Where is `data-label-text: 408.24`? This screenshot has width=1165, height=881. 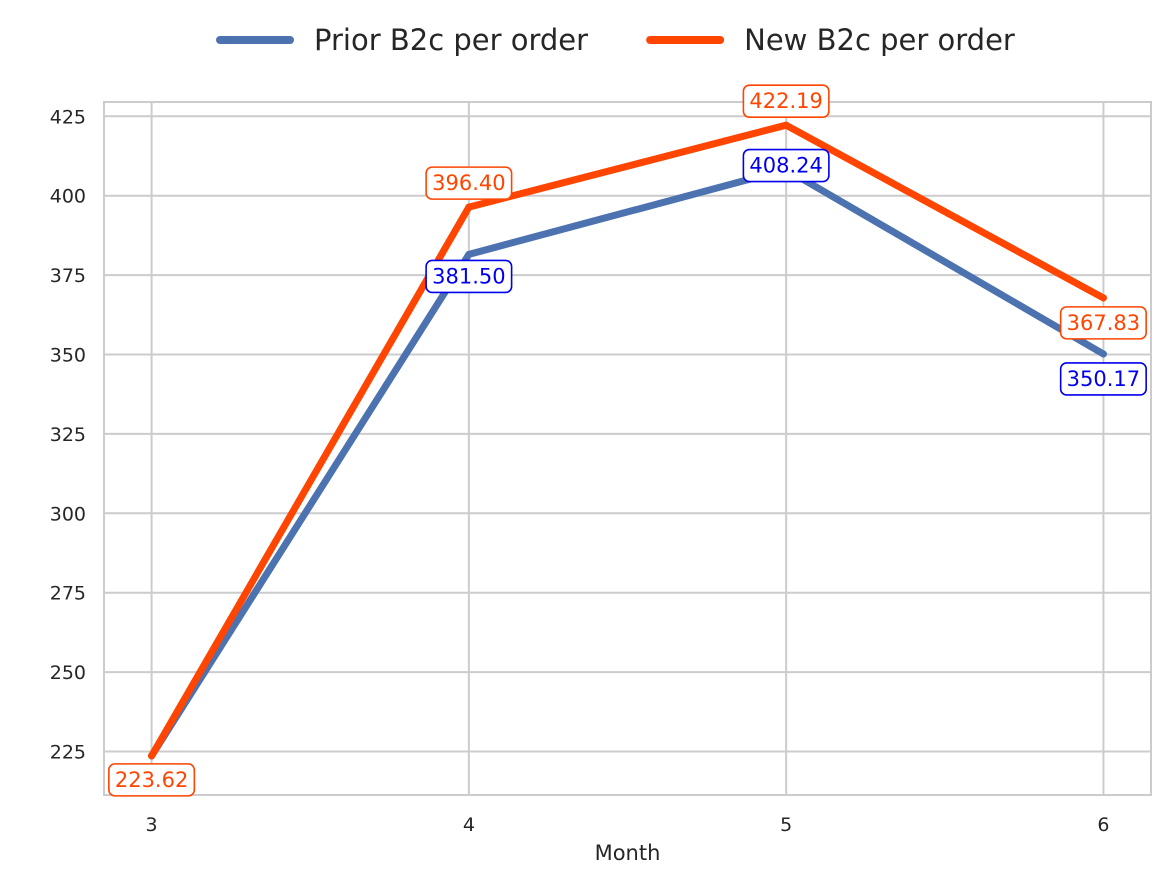
data-label-text: 408.24 is located at coordinates (785, 166).